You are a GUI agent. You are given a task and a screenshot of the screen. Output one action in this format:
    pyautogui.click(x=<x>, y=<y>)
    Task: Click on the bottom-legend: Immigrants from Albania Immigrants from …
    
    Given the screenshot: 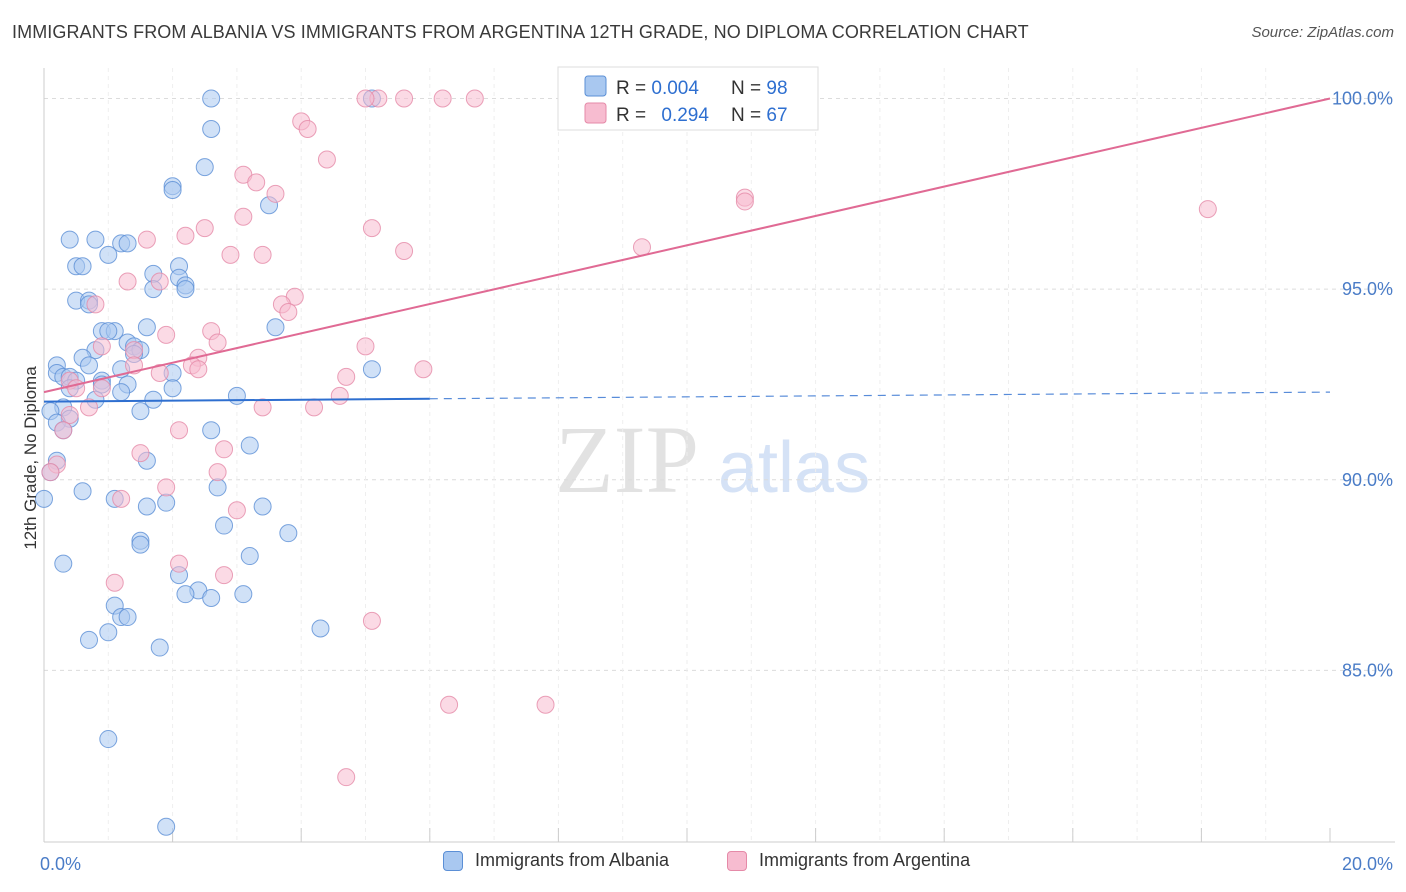 What is the action you would take?
    pyautogui.click(x=703, y=865)
    